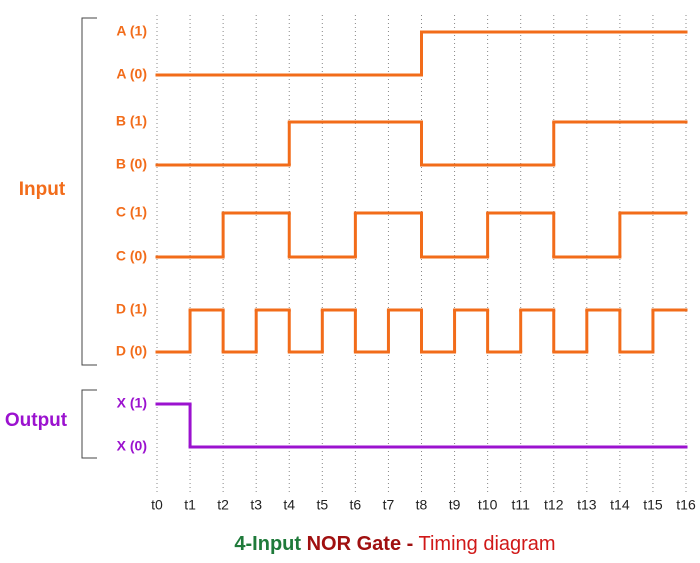  Describe the element at coordinates (157, 505) in the screenshot. I see `time-label: t0` at that location.